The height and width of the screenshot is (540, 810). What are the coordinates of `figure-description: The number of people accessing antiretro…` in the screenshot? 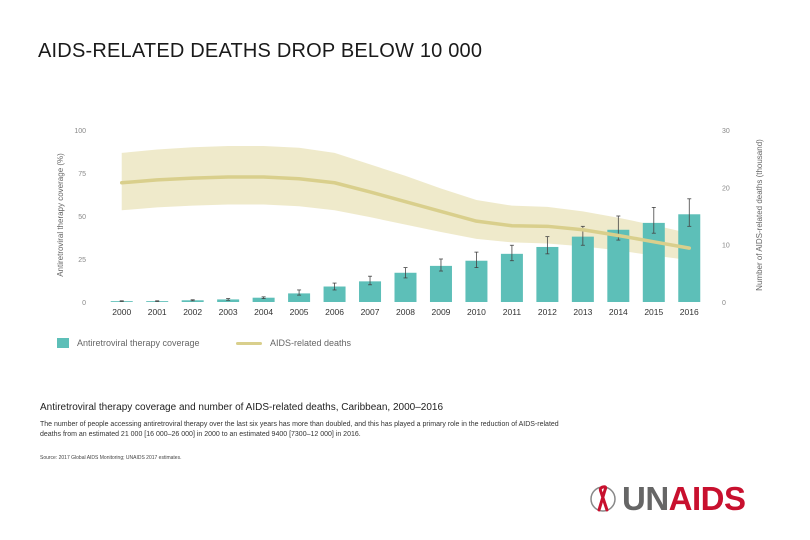 It's located at (299, 429).